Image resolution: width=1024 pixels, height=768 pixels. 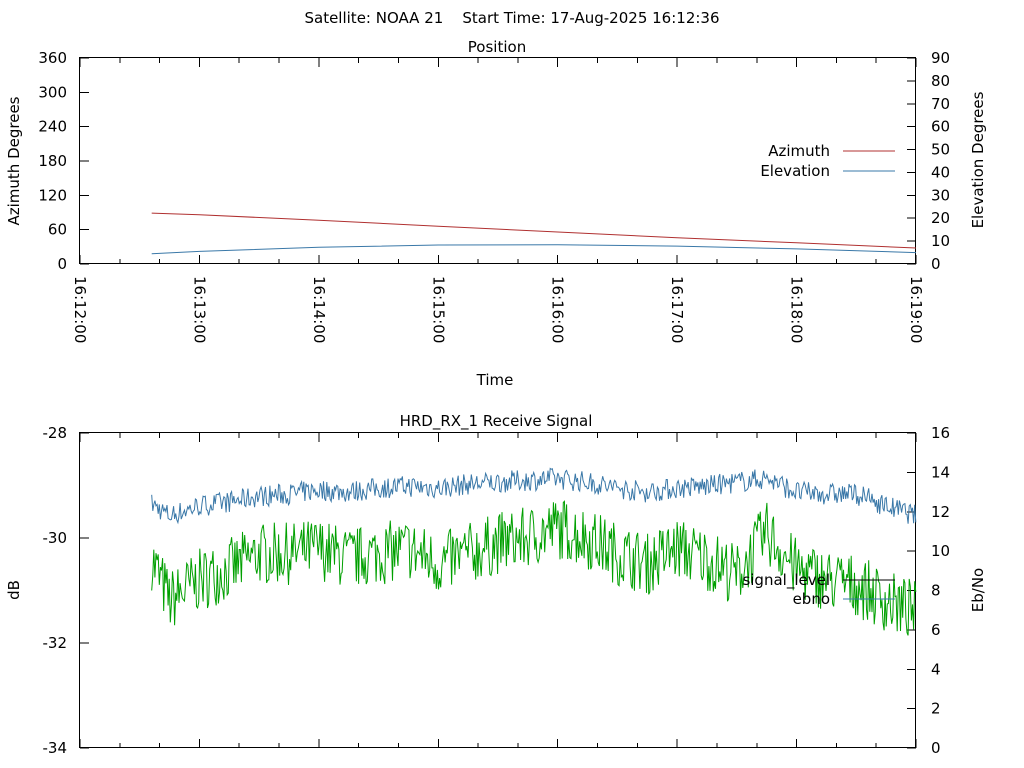 I want to click on position-y-tick-label: 360, so click(x=52, y=58).